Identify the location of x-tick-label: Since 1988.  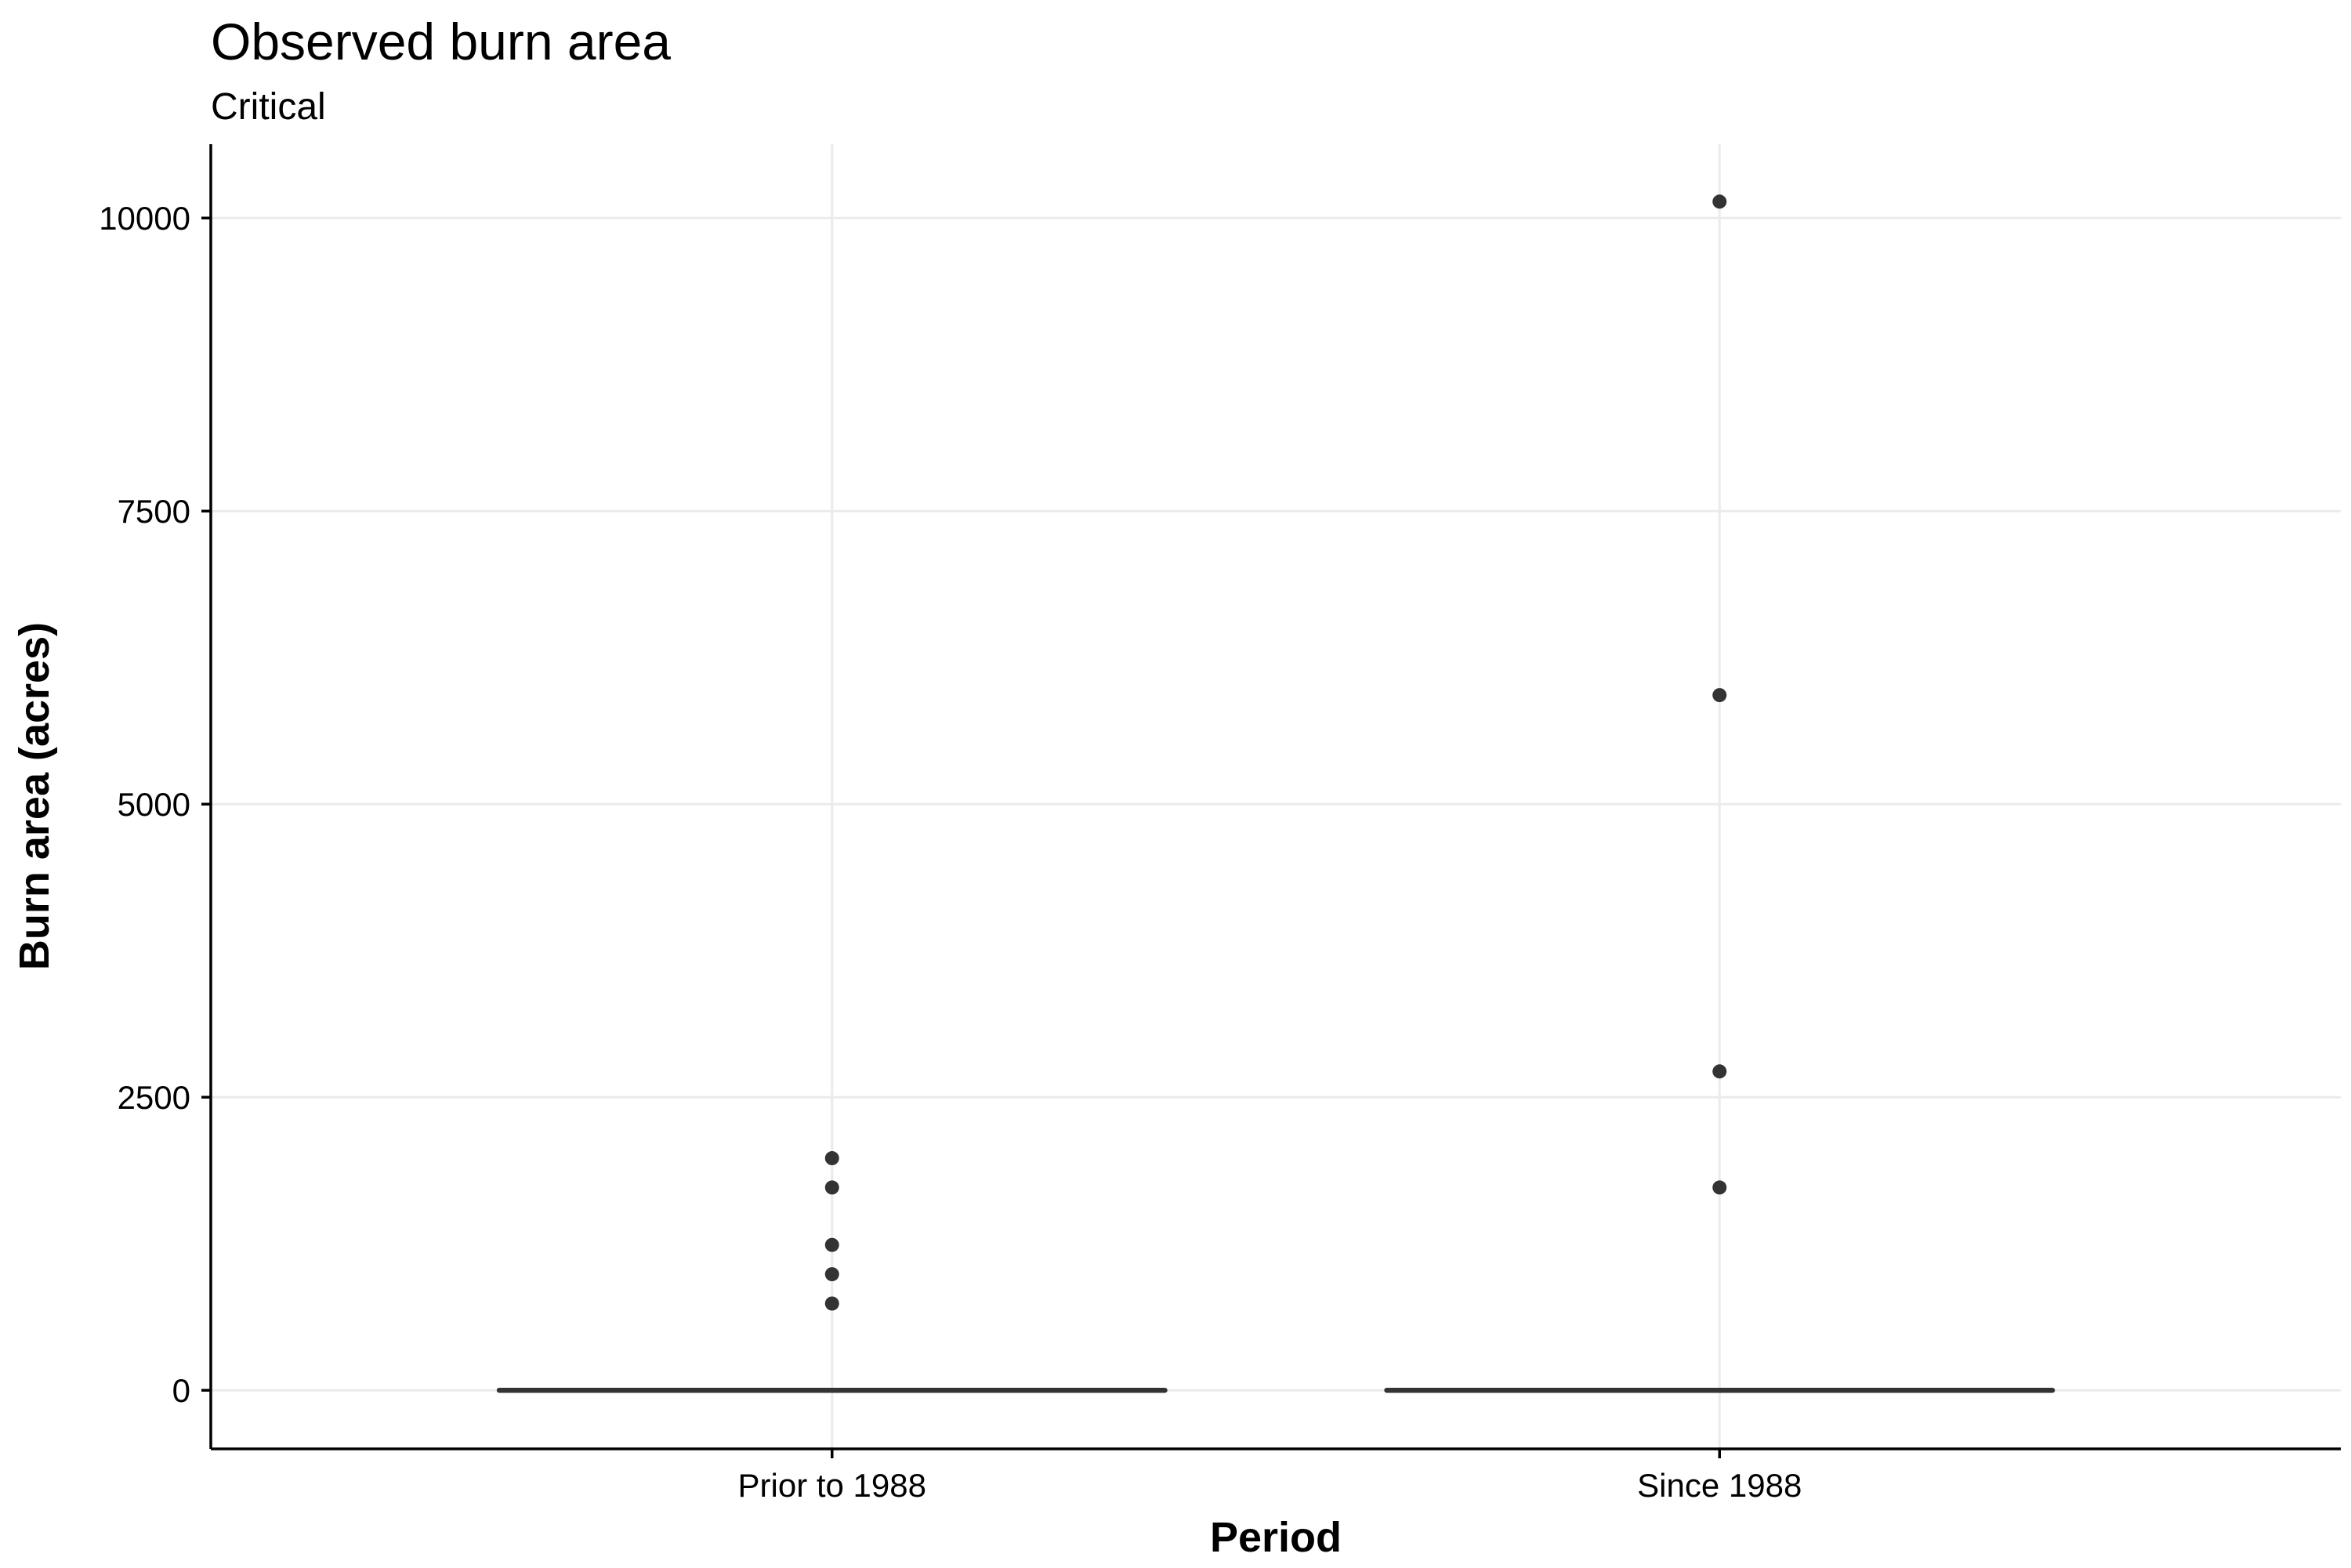
(1719, 1485).